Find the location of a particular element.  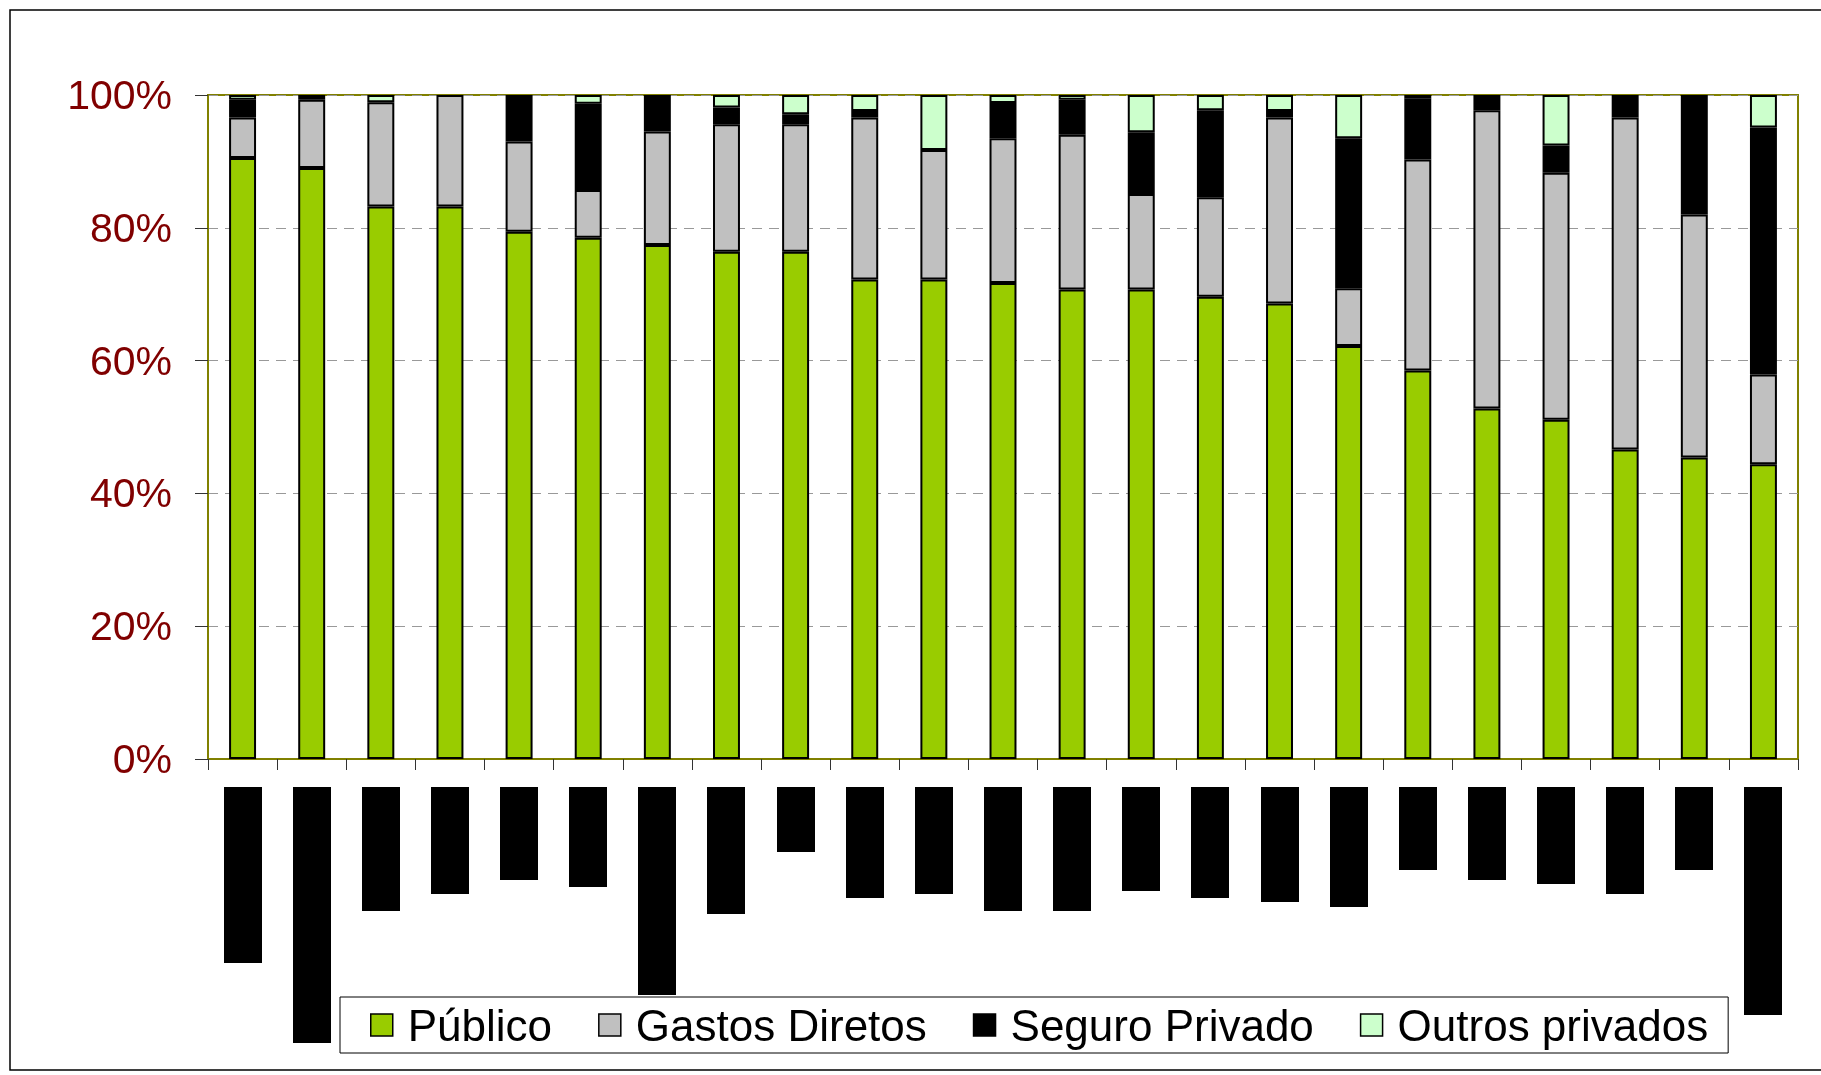

legend-label: Outros privados is located at coordinates (1553, 1025).